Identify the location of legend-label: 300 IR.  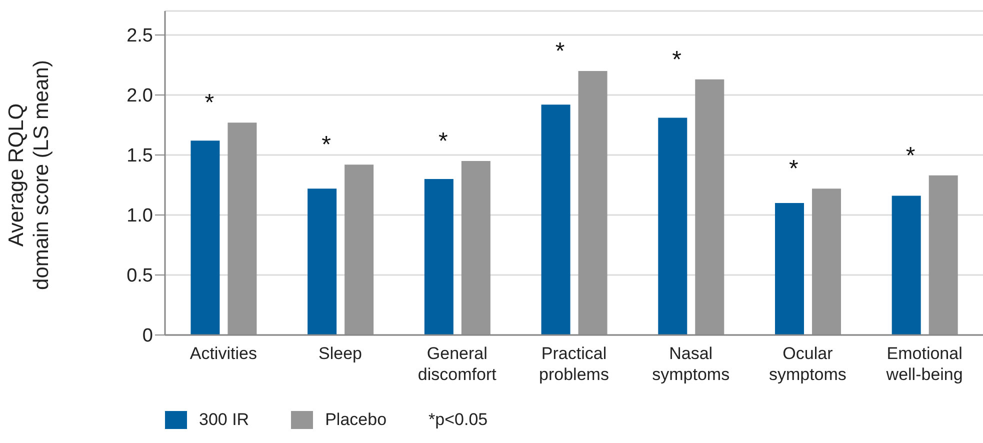
(224, 420).